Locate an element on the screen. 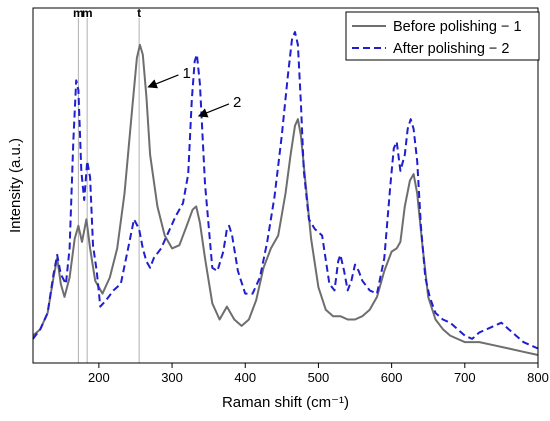  marker-label-0: m is located at coordinates (78, 13).